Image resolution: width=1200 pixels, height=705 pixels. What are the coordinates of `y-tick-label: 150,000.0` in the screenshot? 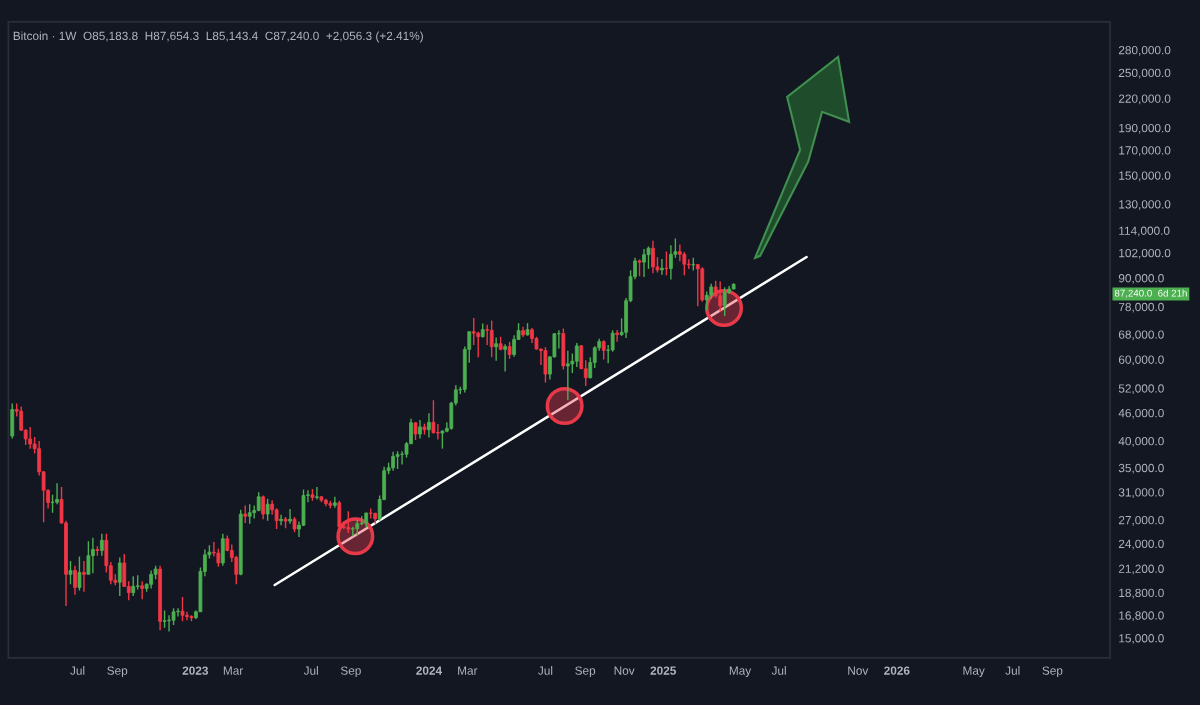 It's located at (1145, 176).